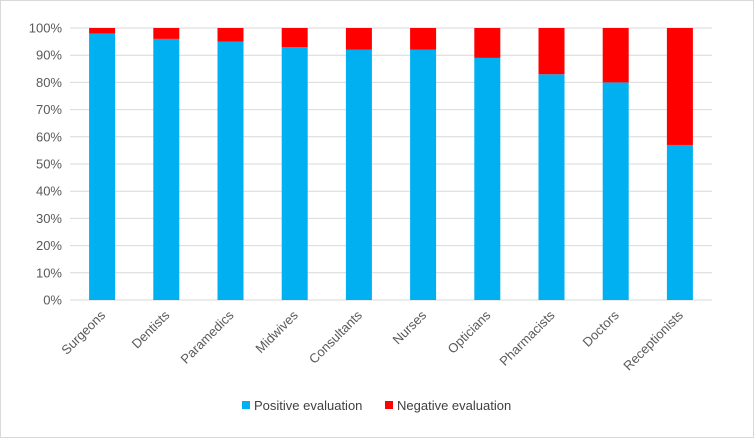 The width and height of the screenshot is (754, 438). What do you see at coordinates (46, 28) in the screenshot?
I see `y-tick-label: 100%` at bounding box center [46, 28].